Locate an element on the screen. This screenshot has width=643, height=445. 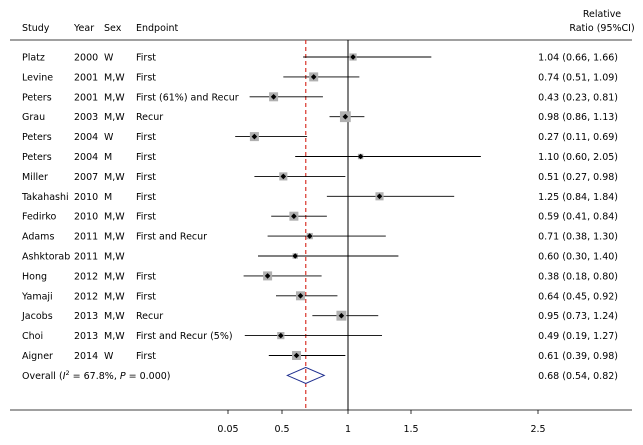
study-rr-ci: 0.27 (0.11, 0.69) is located at coordinates (578, 137).